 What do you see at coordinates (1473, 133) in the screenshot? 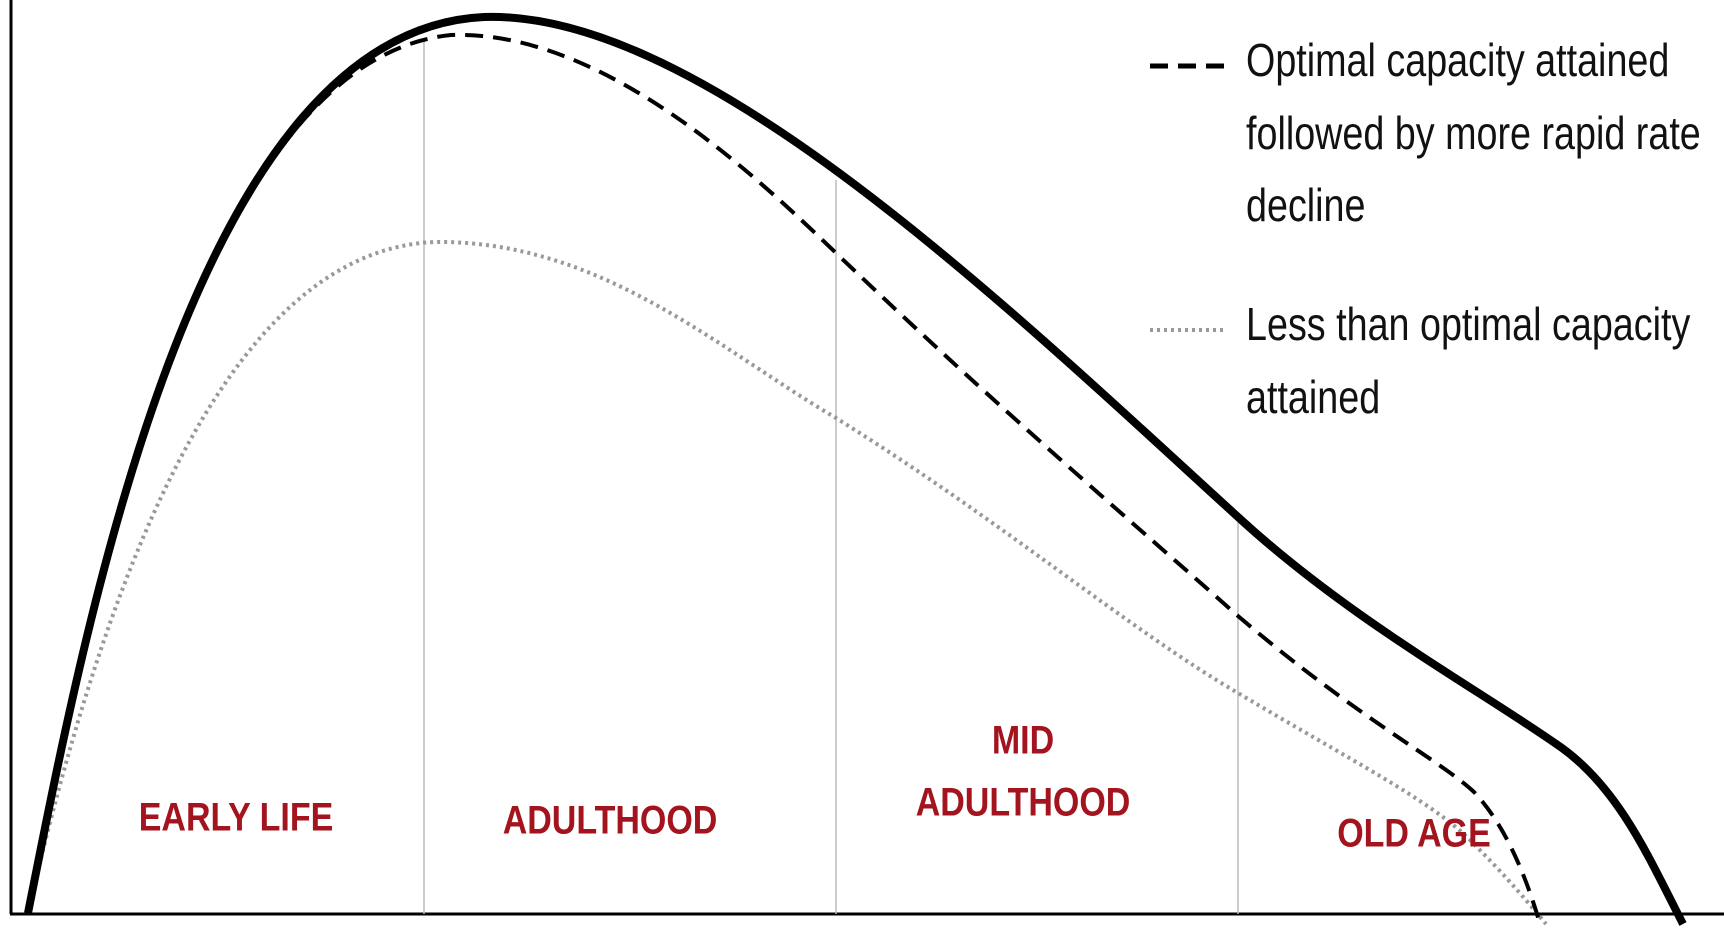
I see `legend-text: followed by more rapid rate` at bounding box center [1473, 133].